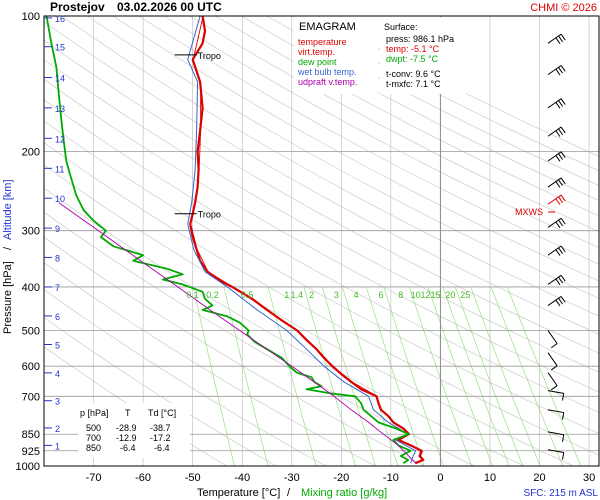  I want to click on legend-virt-temp: virt.temp., so click(316, 52).